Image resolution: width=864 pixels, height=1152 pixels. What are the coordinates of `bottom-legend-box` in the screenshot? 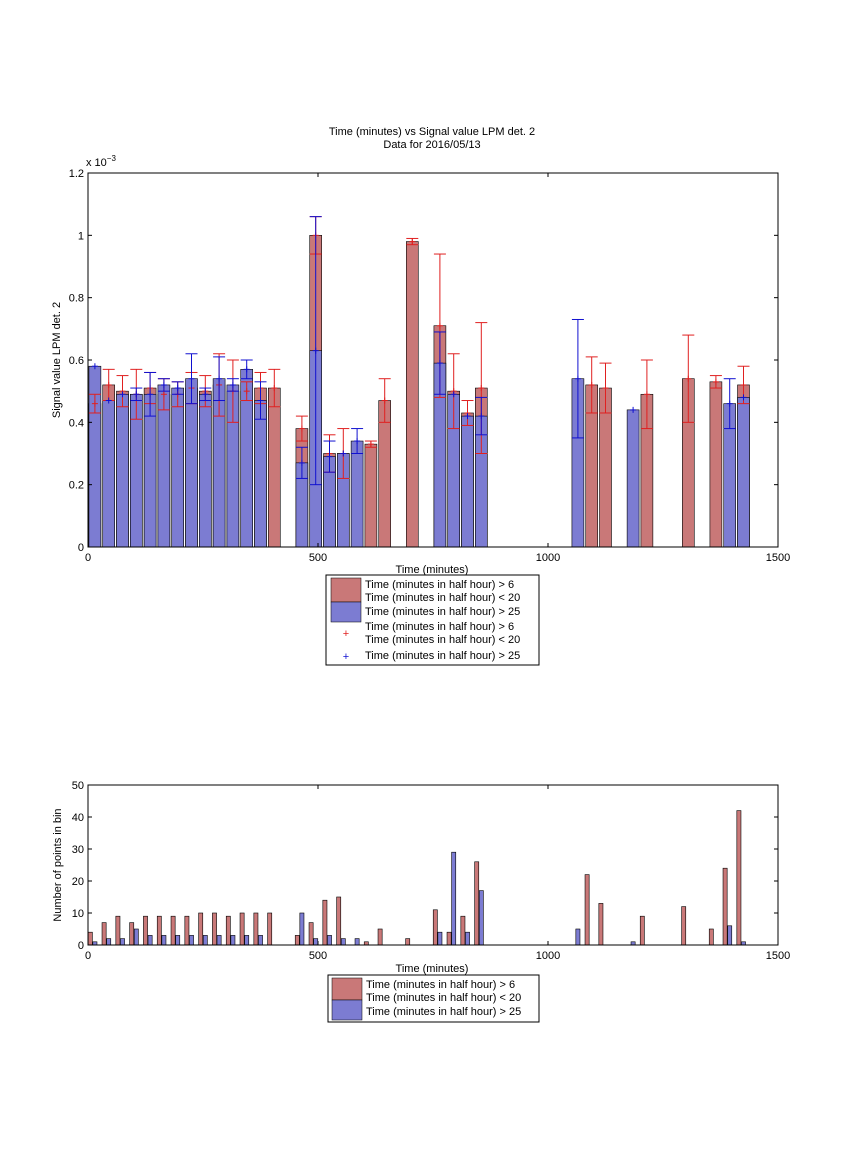 It's located at (433, 998).